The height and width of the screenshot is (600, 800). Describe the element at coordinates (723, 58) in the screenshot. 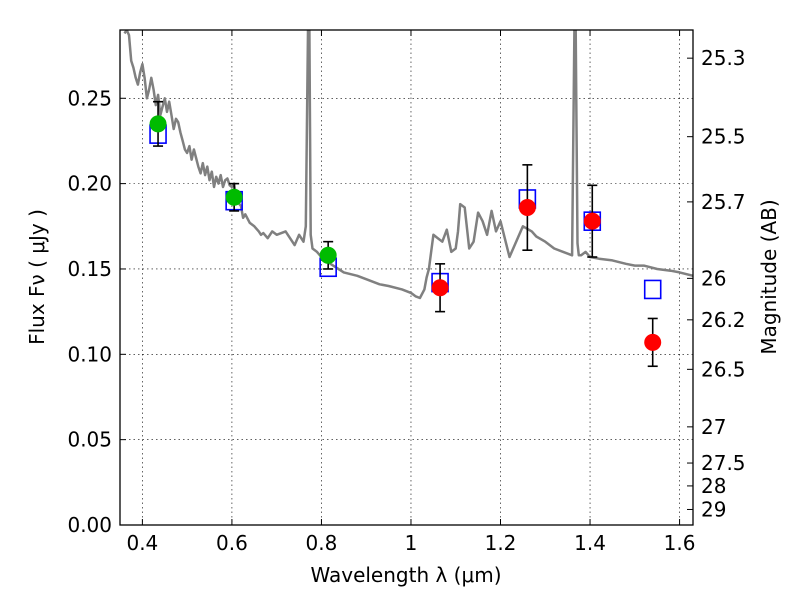

I see `right-tick-label: 25.3` at that location.